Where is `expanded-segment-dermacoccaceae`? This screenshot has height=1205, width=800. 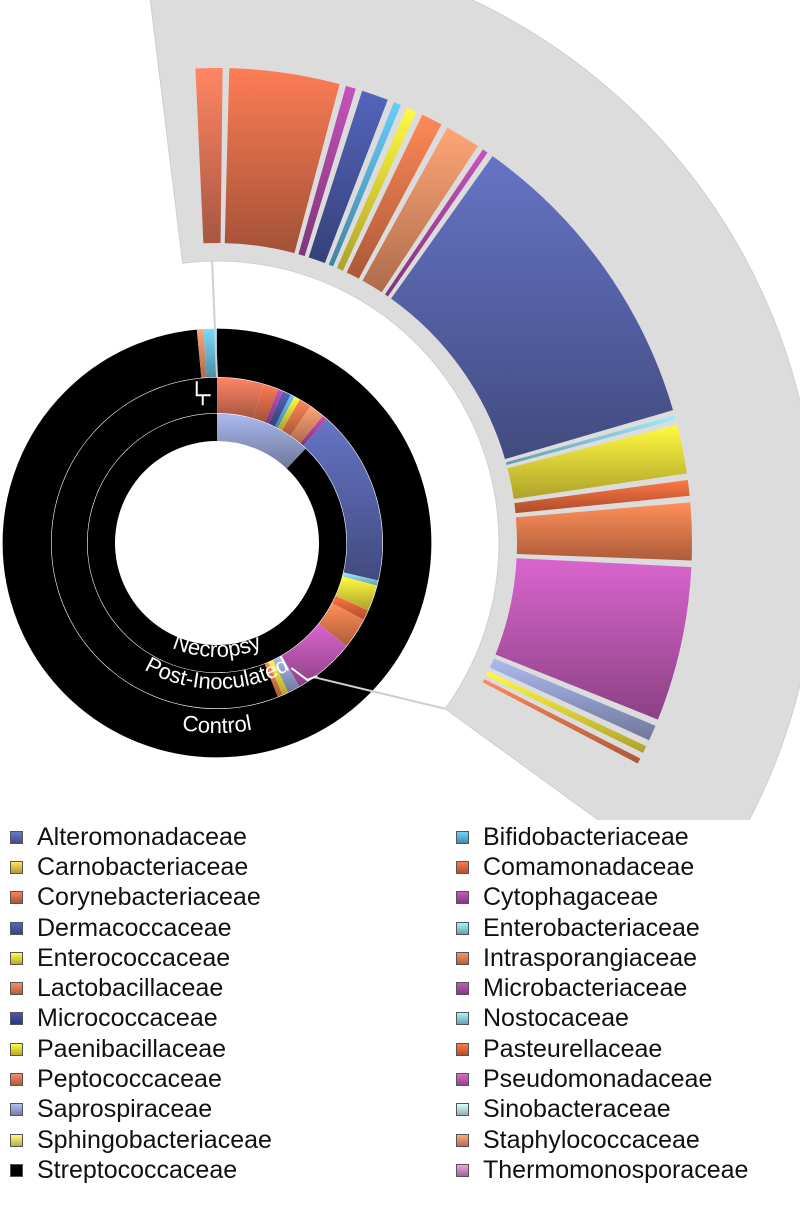 expanded-segment-dermacoccaceae is located at coordinates (348, 177).